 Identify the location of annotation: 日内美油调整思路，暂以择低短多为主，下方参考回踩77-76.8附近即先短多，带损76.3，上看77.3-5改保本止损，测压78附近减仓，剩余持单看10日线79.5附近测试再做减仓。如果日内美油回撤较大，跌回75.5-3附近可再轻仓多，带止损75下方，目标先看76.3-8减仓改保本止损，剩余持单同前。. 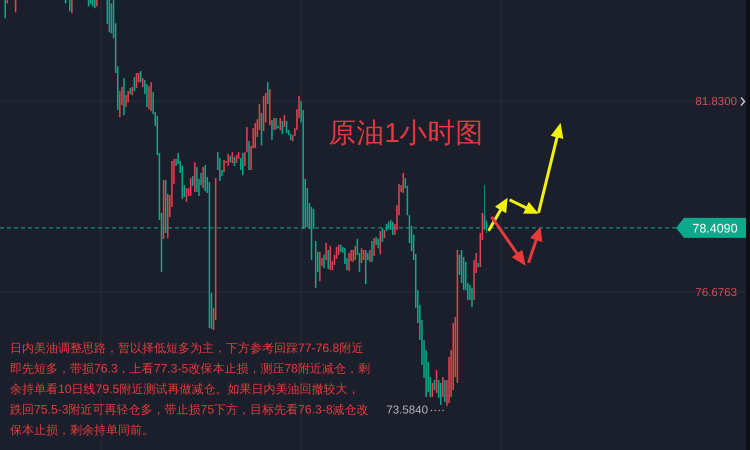
(190, 389).